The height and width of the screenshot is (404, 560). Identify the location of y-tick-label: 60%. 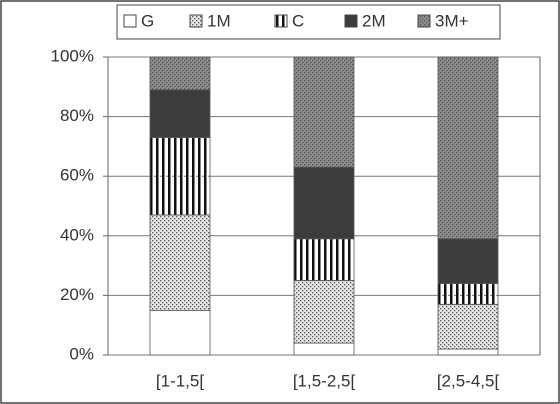
(77, 175).